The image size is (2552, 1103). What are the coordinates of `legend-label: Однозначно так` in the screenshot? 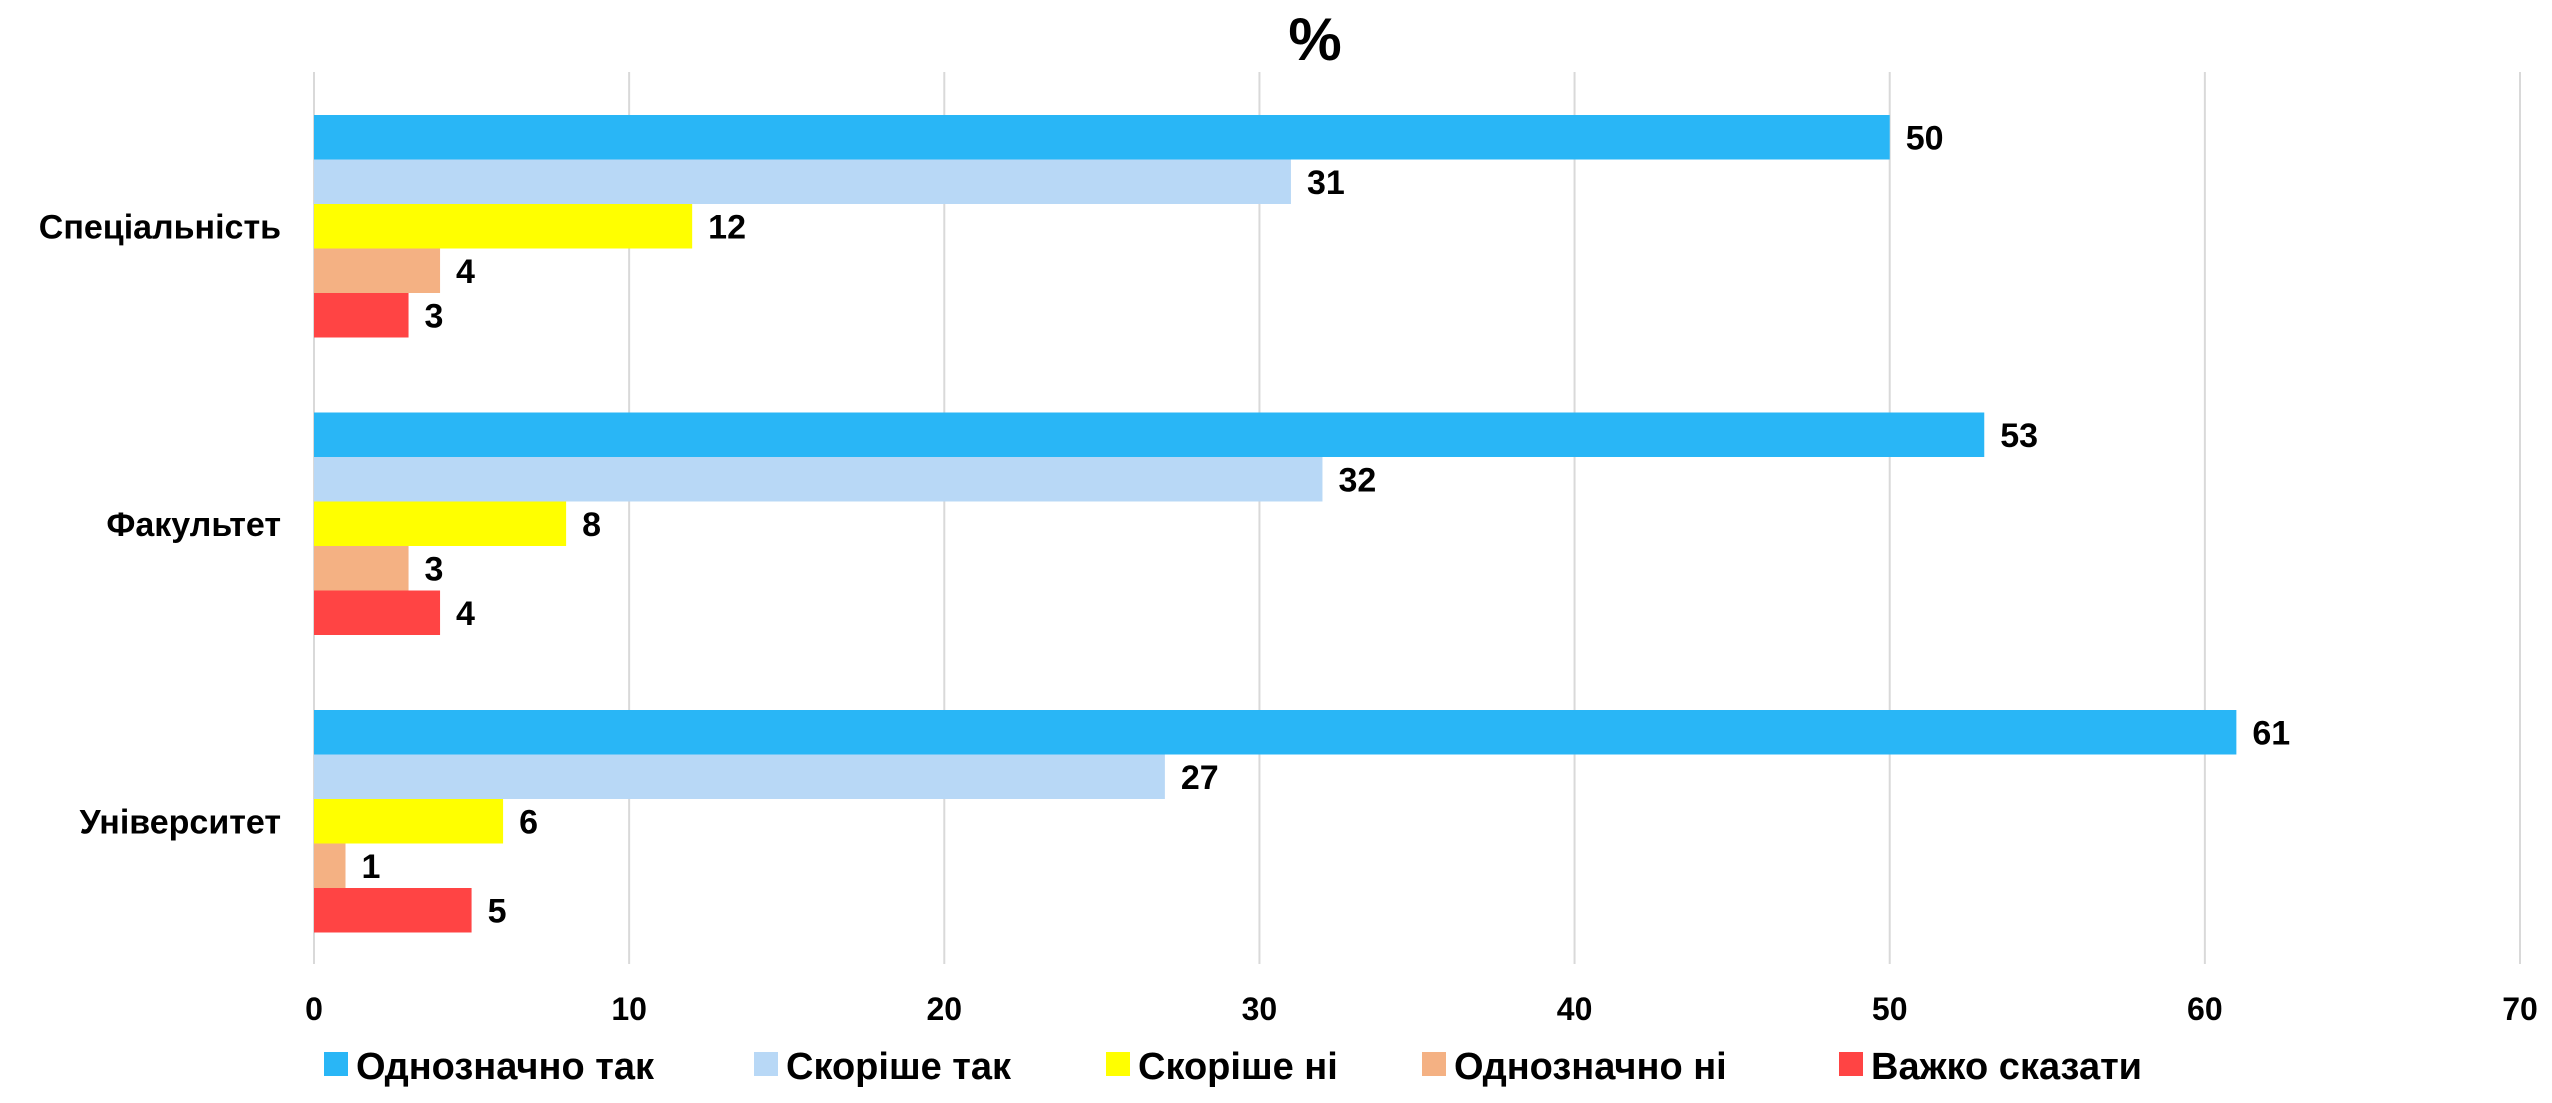 It's located at (505, 1067).